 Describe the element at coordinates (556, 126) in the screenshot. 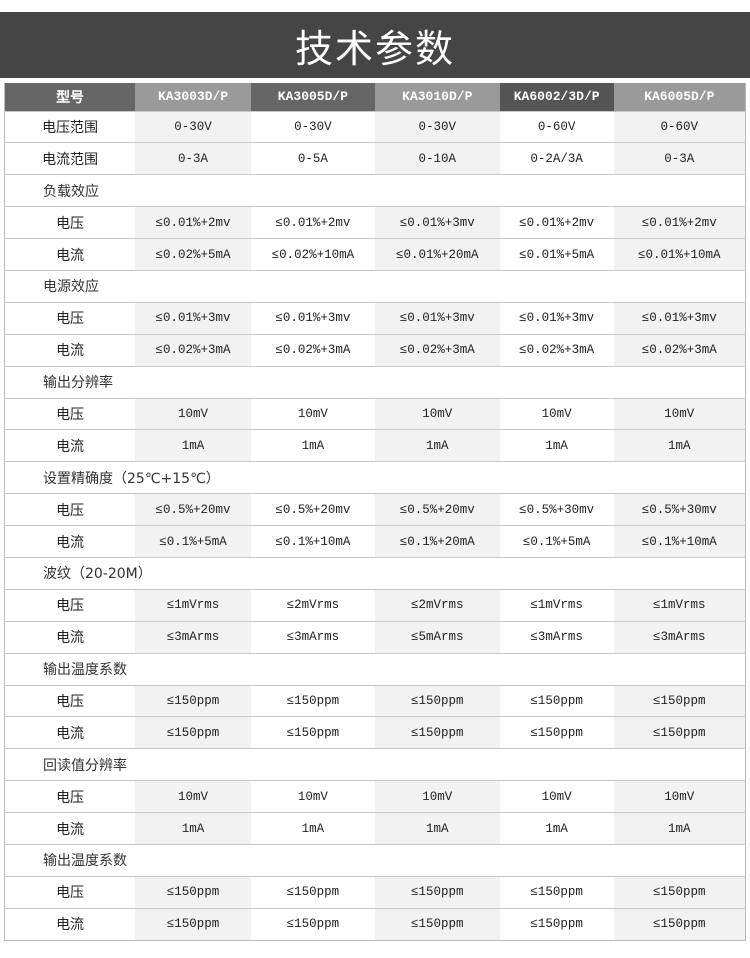

I see `spec-value: 0-60V` at that location.